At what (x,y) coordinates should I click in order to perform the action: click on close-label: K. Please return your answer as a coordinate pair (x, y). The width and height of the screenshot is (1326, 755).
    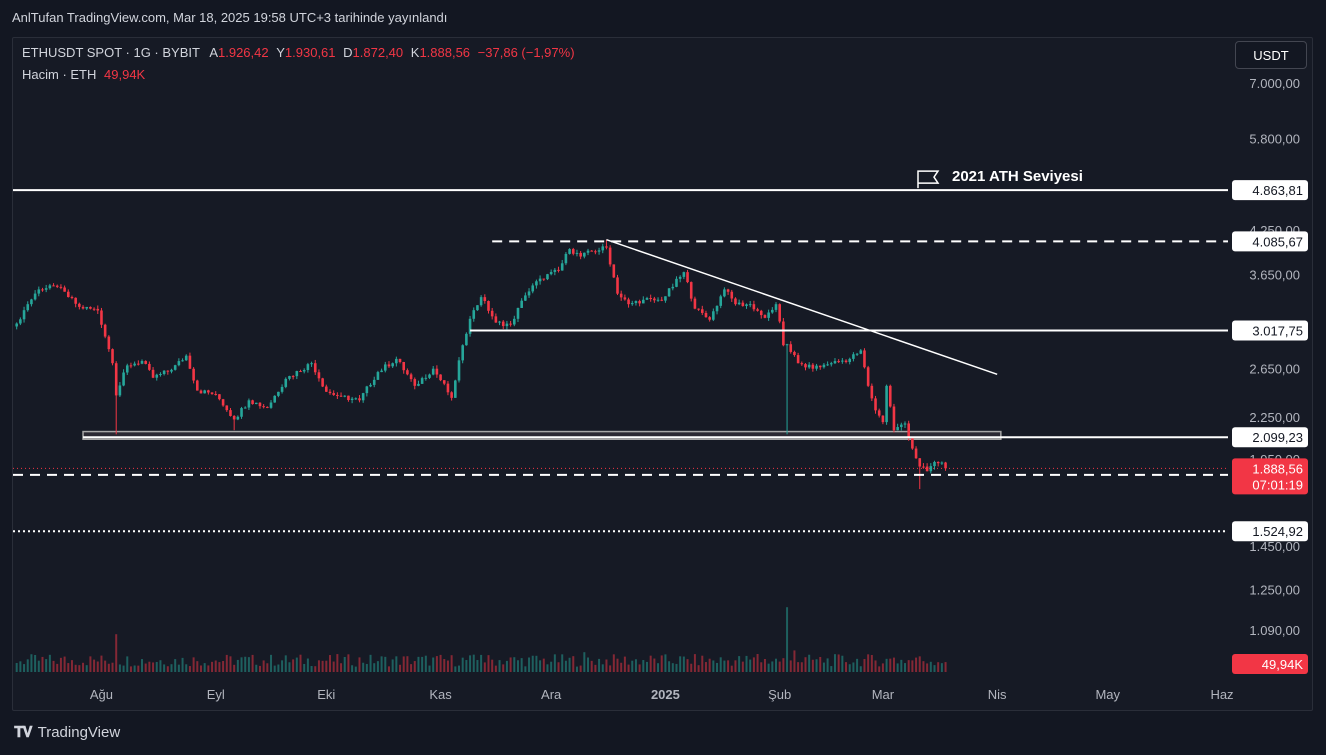
    Looking at the image, I should click on (415, 52).